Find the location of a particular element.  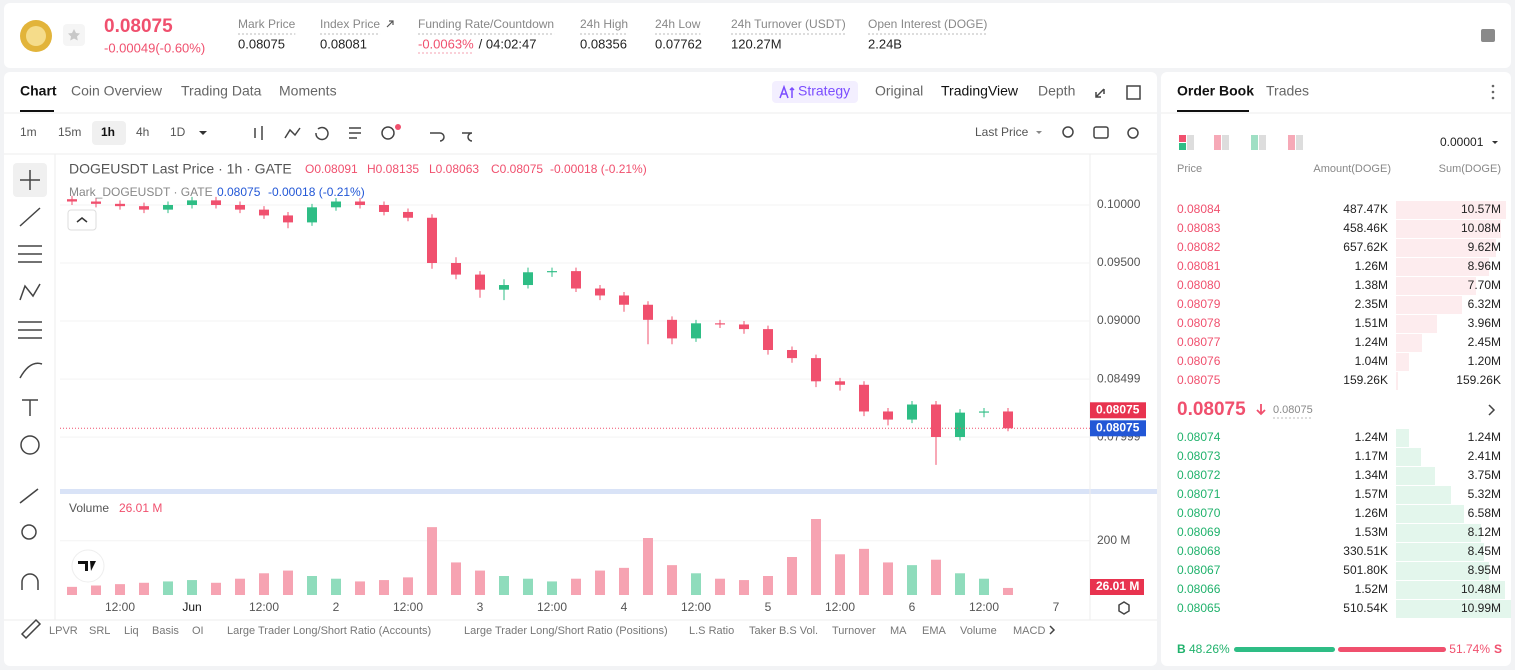

book-tab: Order Book is located at coordinates (1215, 91).